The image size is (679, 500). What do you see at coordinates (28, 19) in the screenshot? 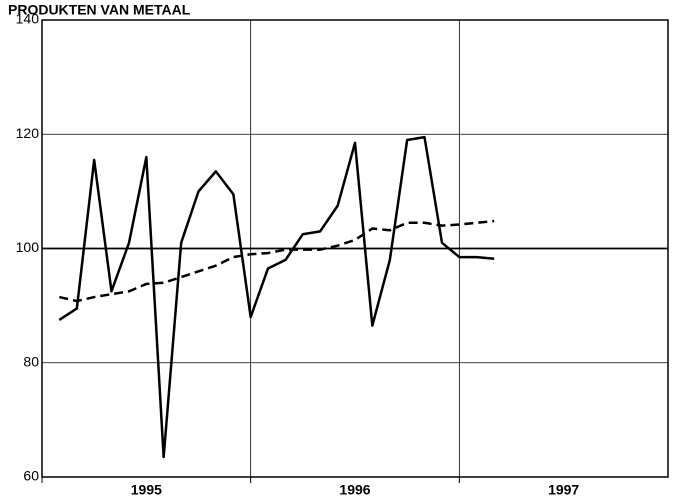
I see `y-tick-label: 140` at bounding box center [28, 19].